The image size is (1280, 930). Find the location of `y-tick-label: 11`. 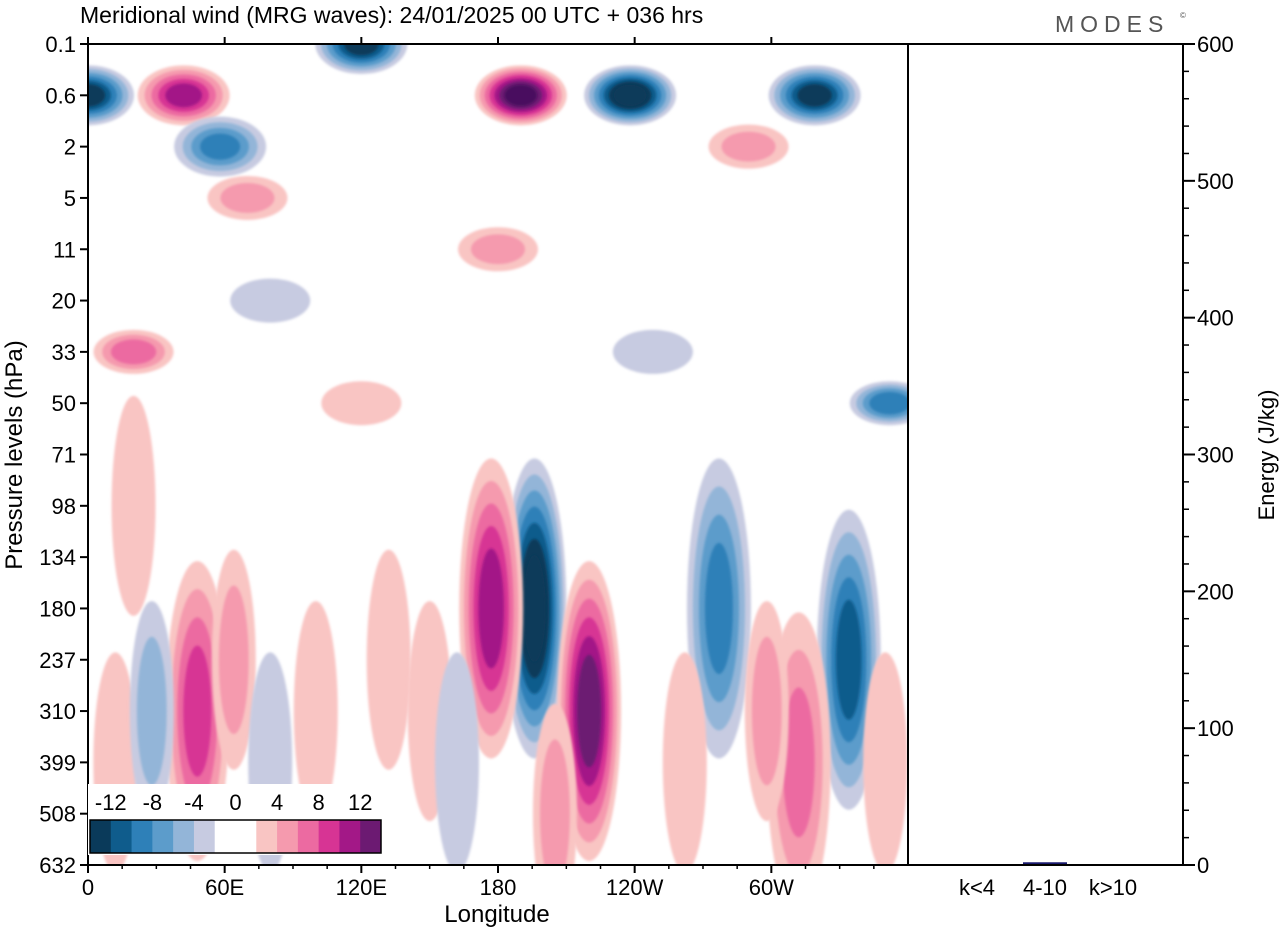

y-tick-label: 11 is located at coordinates (64, 249).